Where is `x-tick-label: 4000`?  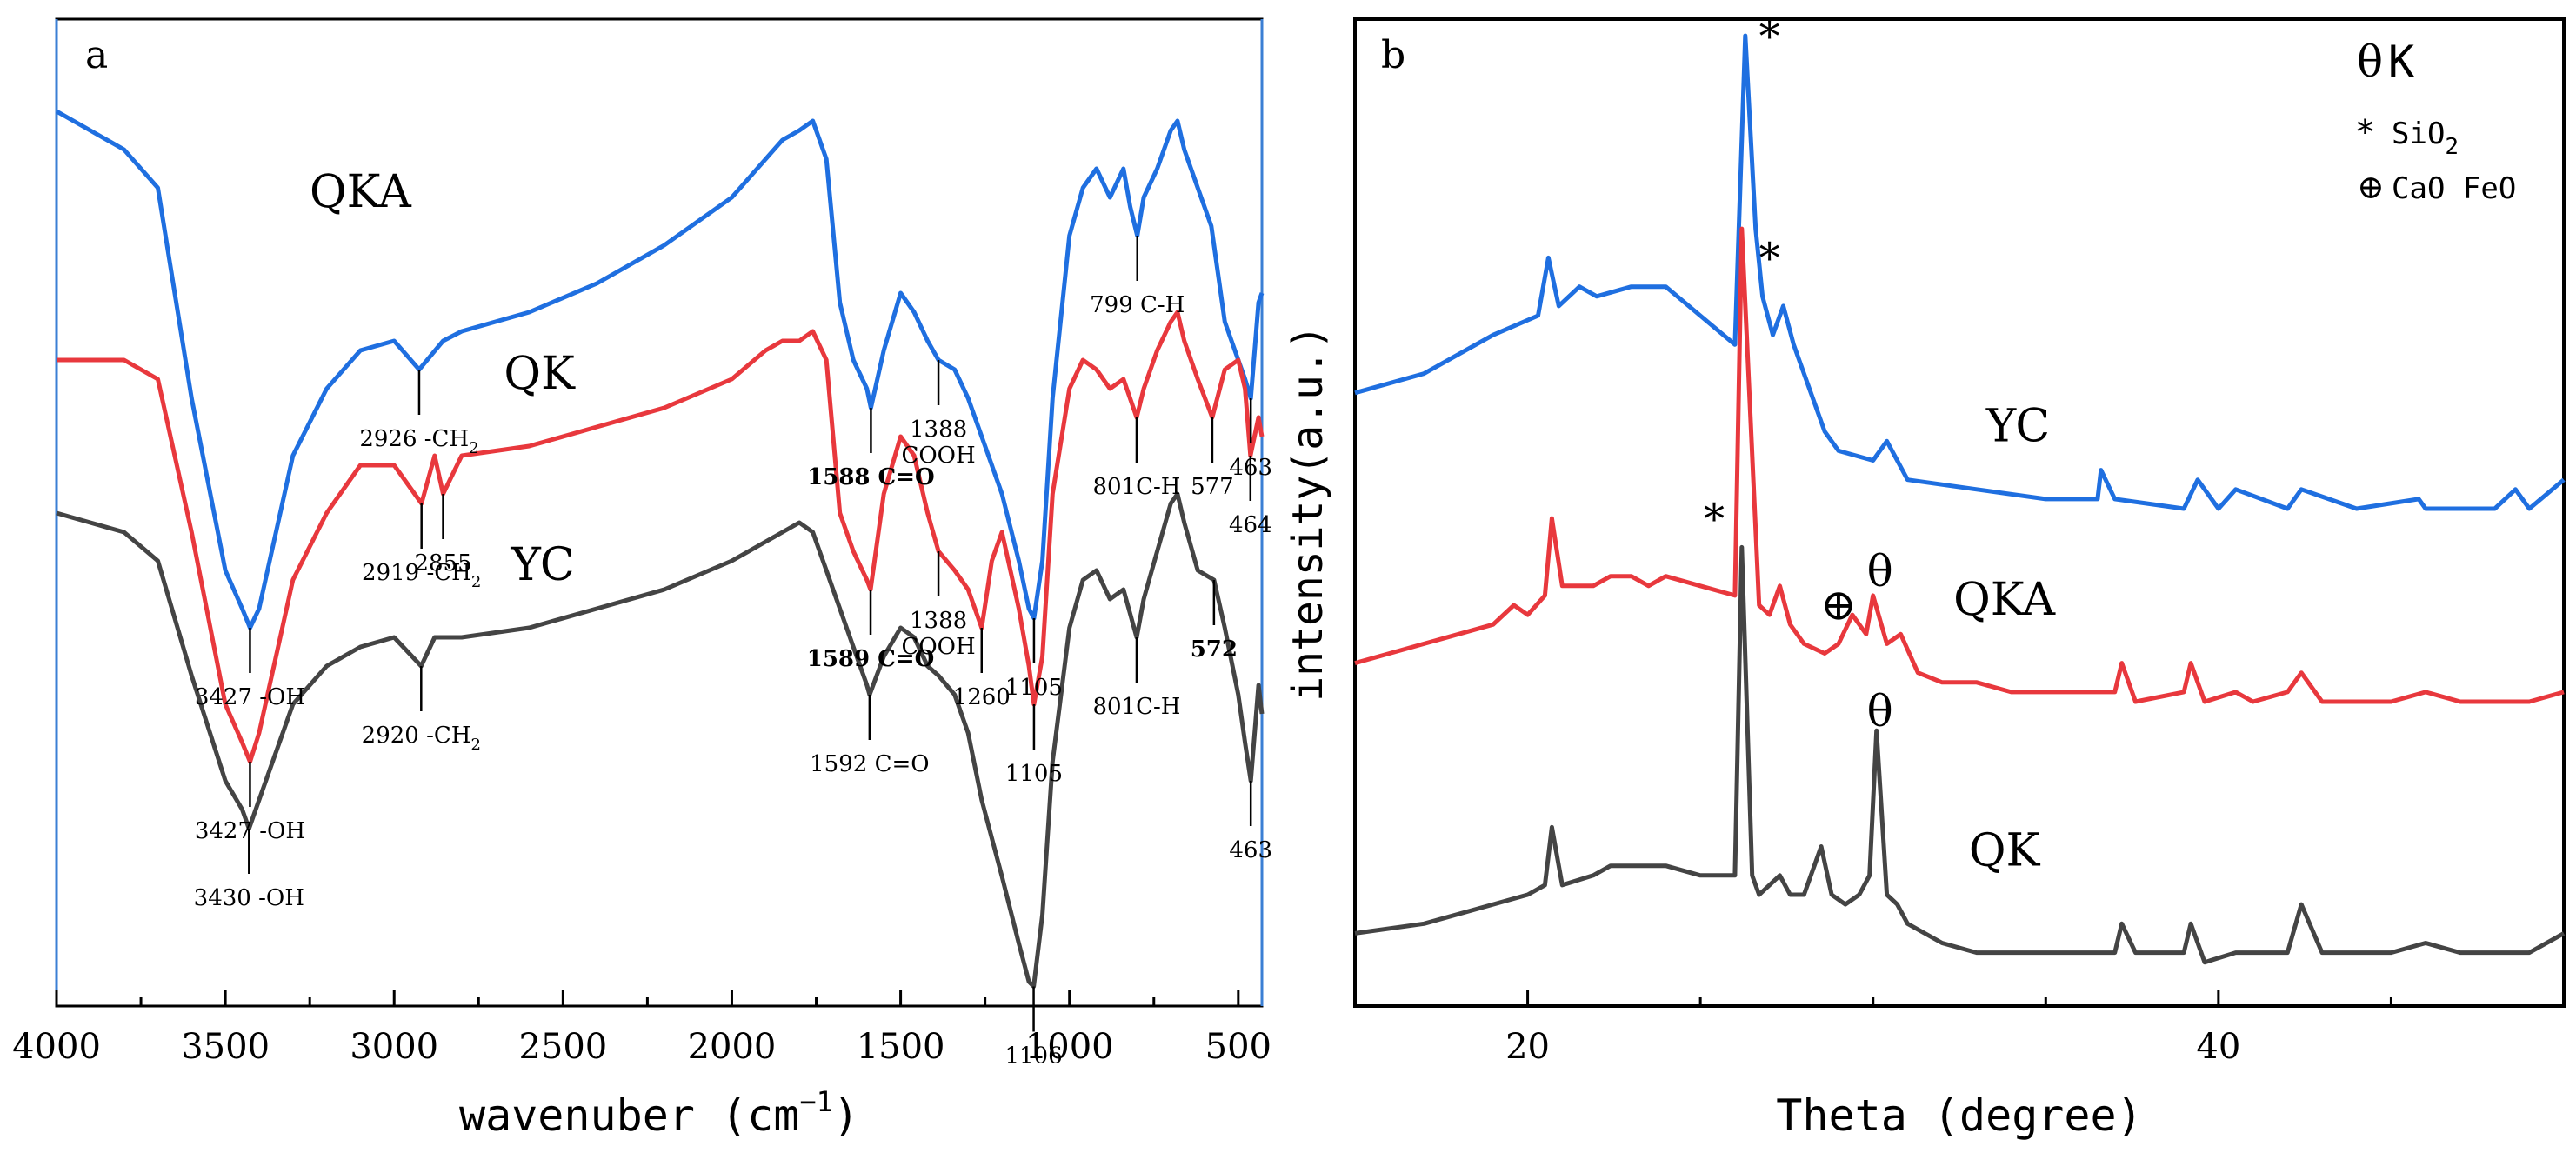 x-tick-label: 4000 is located at coordinates (57, 1047).